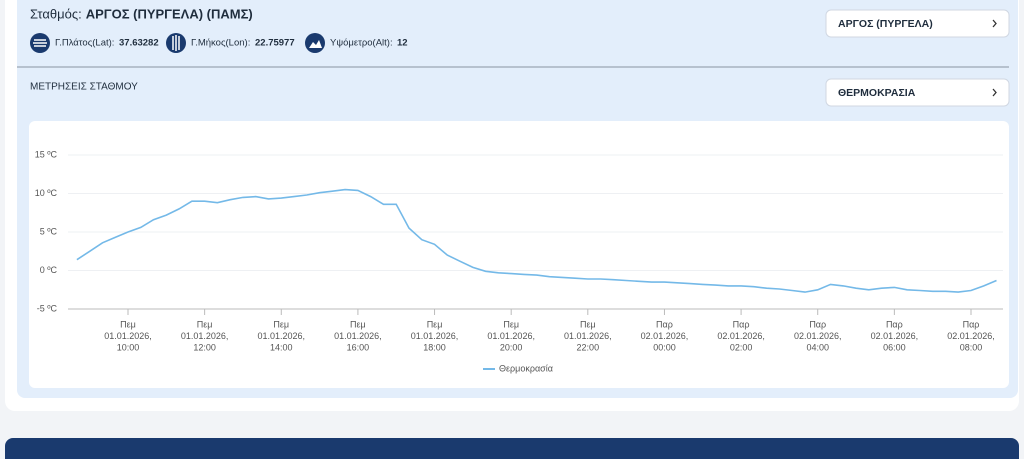  What do you see at coordinates (176, 43) in the screenshot?
I see `lon-icon-glyph` at bounding box center [176, 43].